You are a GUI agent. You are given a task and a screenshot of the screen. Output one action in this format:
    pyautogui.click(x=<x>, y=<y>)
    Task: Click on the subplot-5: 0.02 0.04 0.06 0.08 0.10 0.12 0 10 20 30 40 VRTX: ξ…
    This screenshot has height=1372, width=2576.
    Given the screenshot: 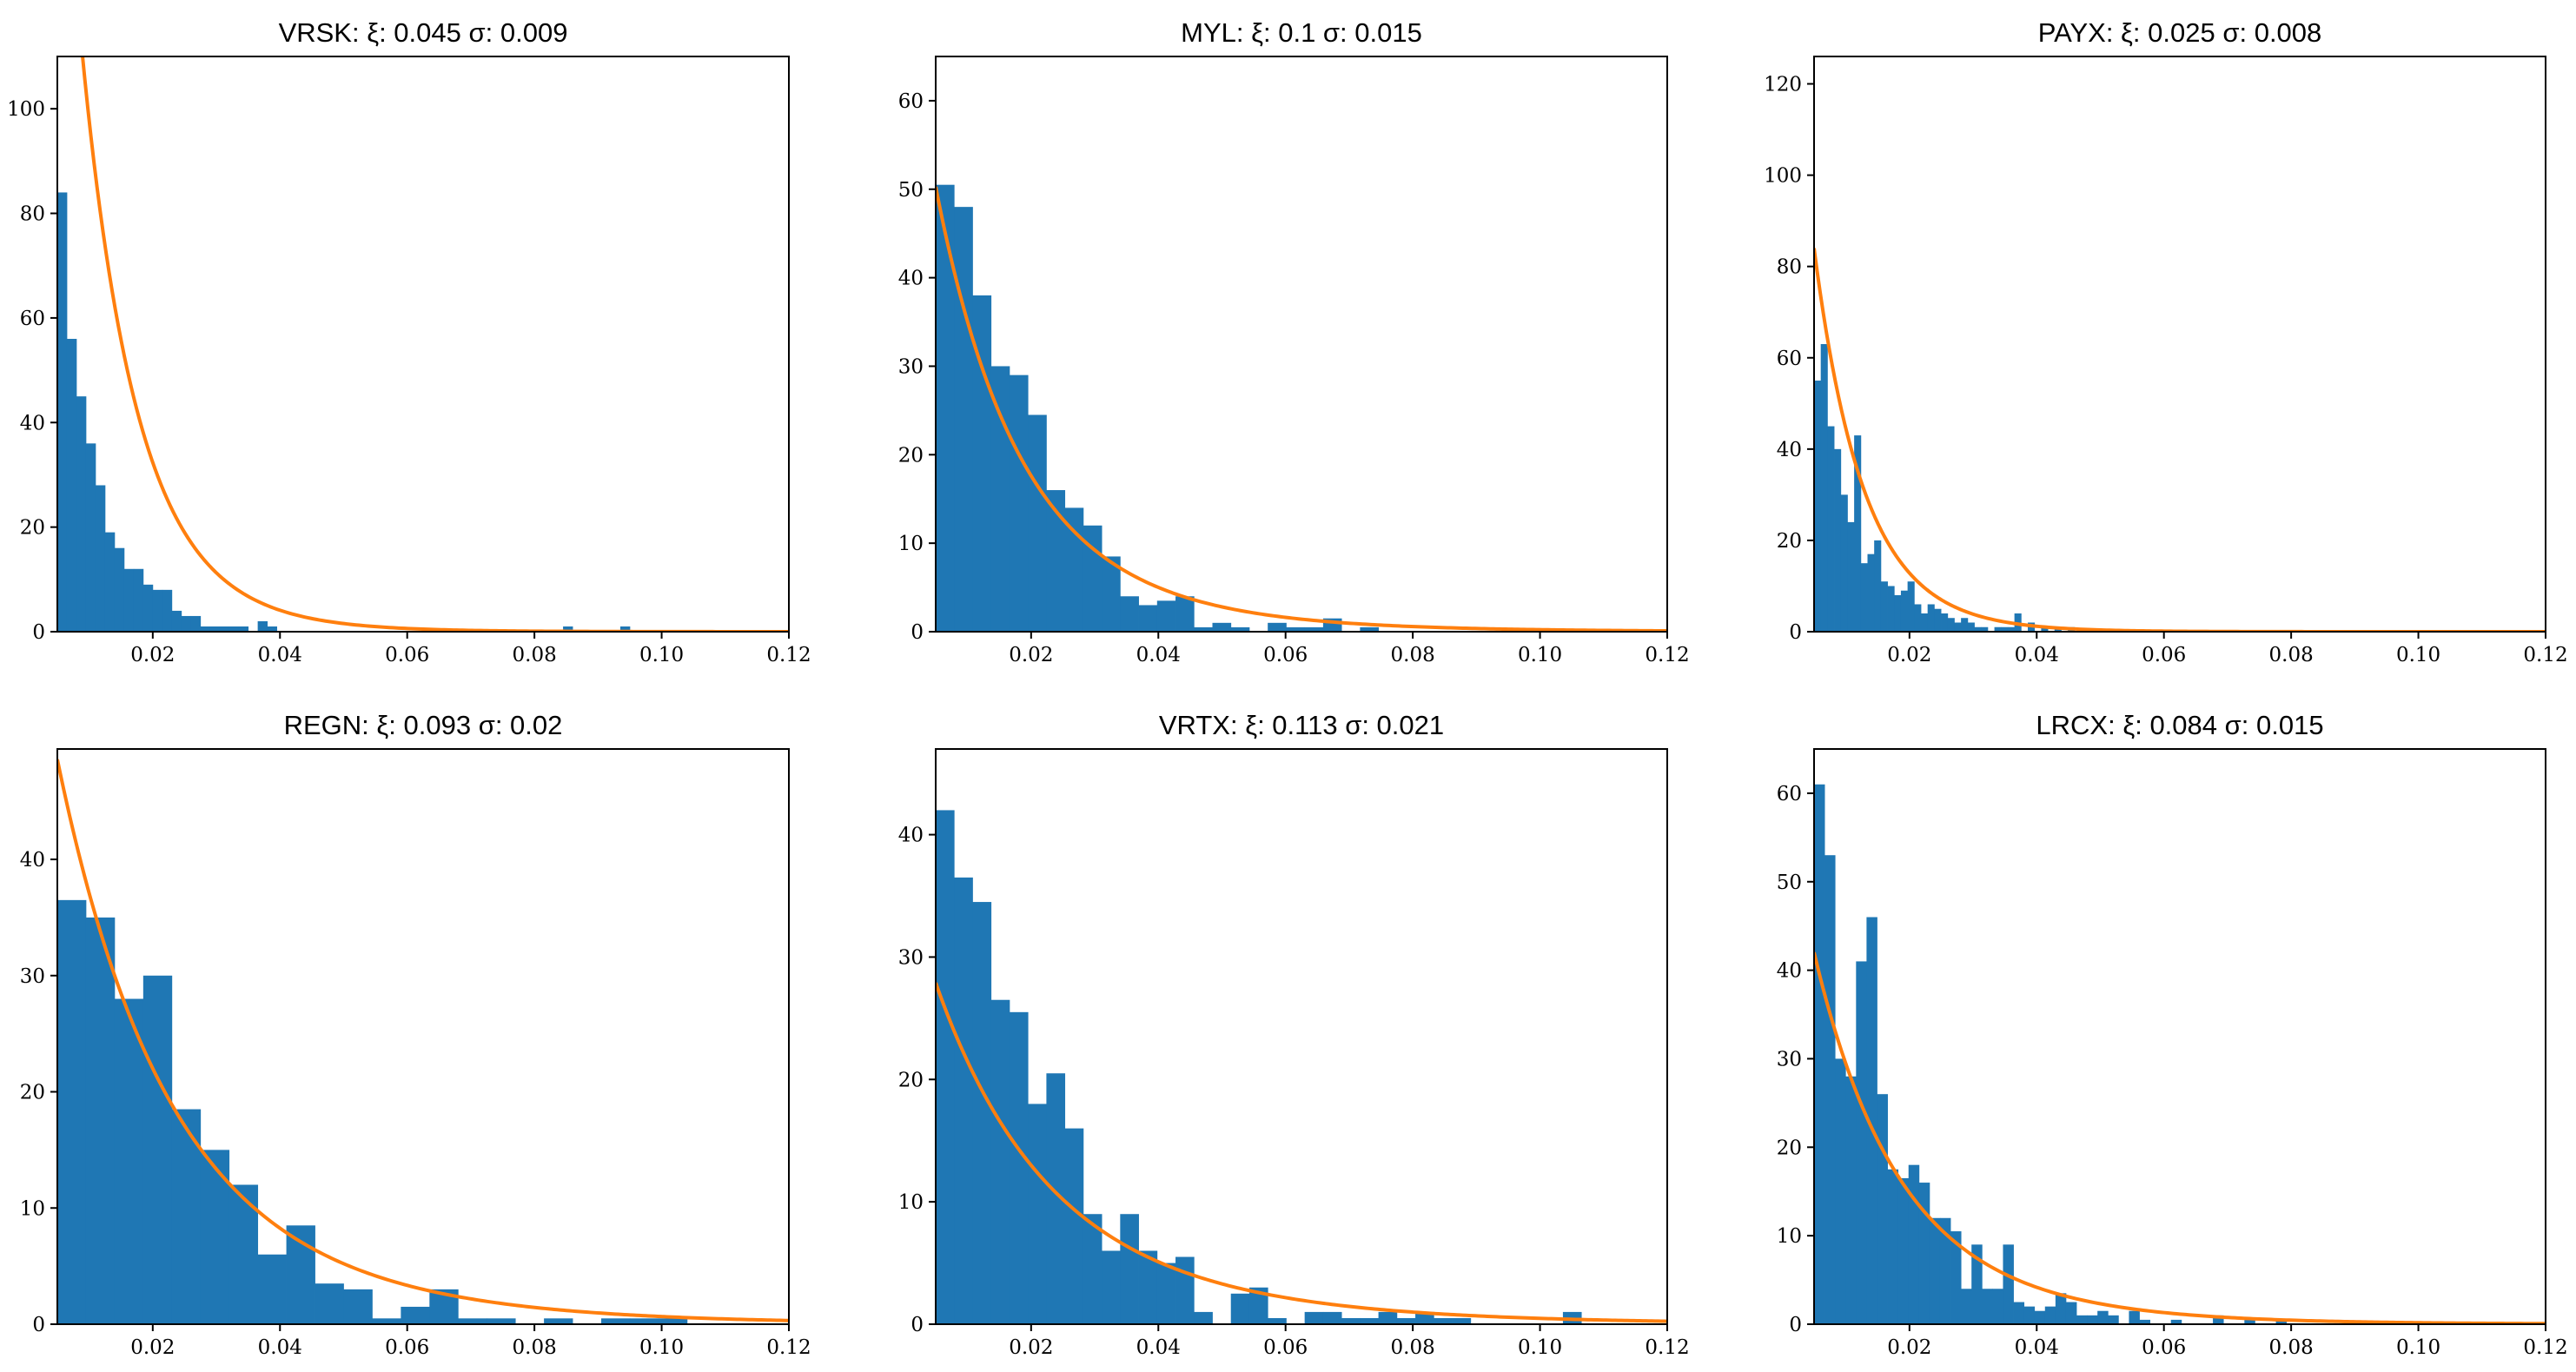 What is the action you would take?
    pyautogui.click(x=1294, y=1034)
    